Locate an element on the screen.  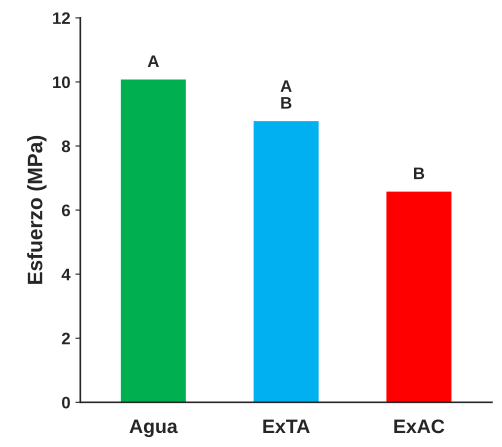
annotation: A is located at coordinates (153, 61).